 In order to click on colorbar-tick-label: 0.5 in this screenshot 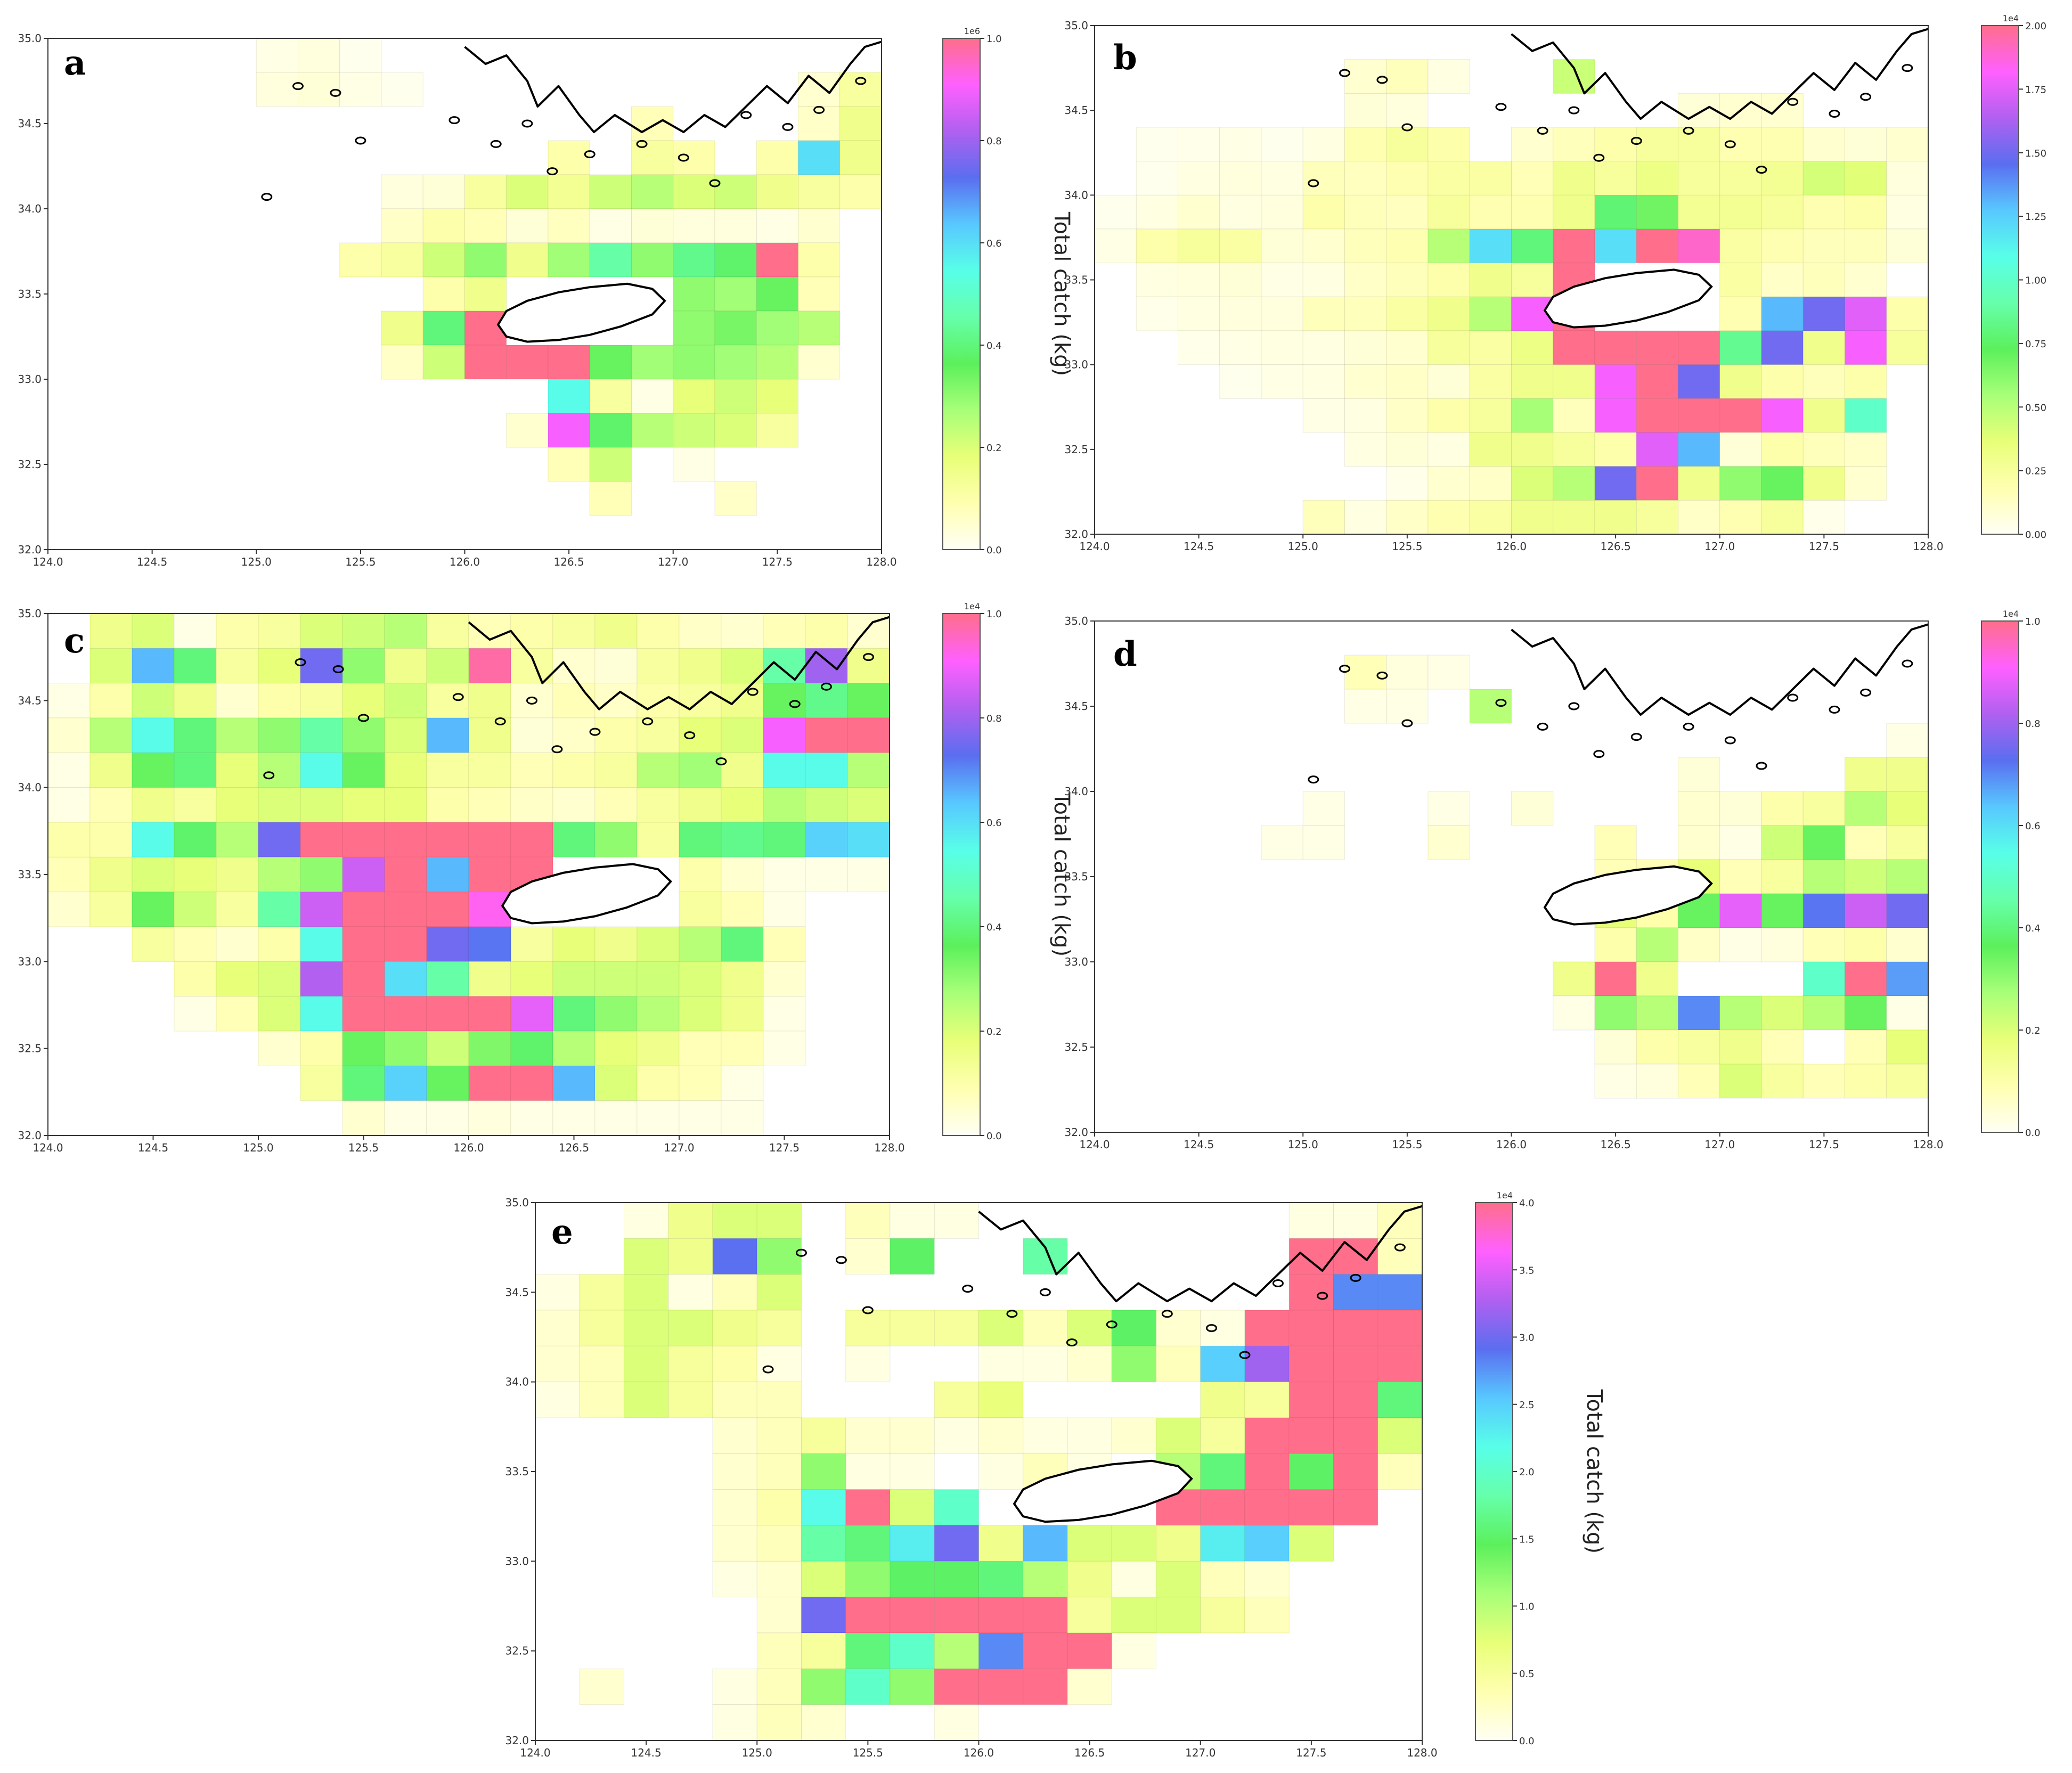, I will do `click(1527, 1674)`.